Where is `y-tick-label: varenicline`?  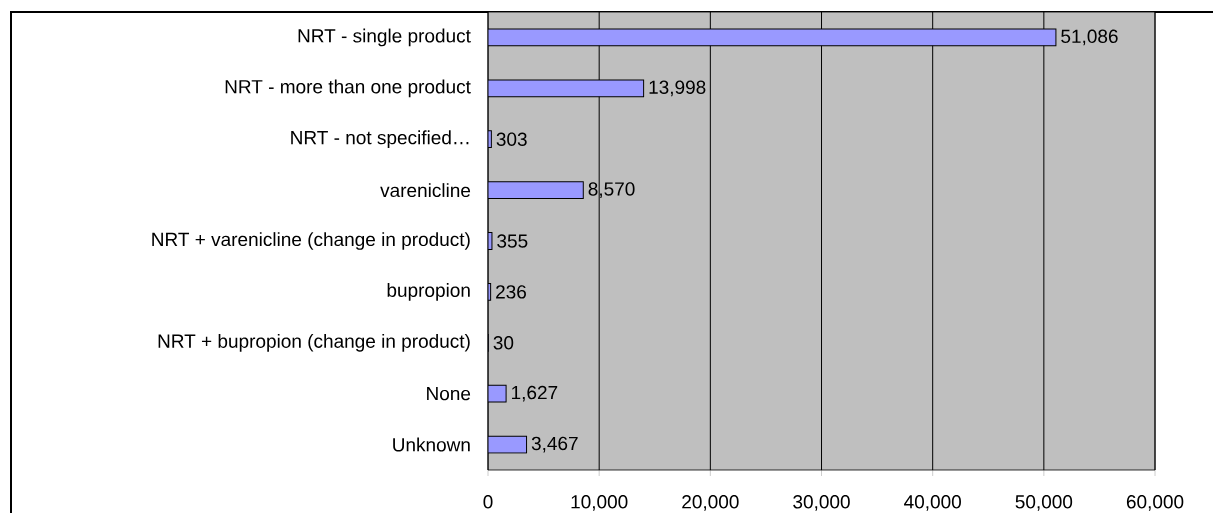 y-tick-label: varenicline is located at coordinates (425, 190).